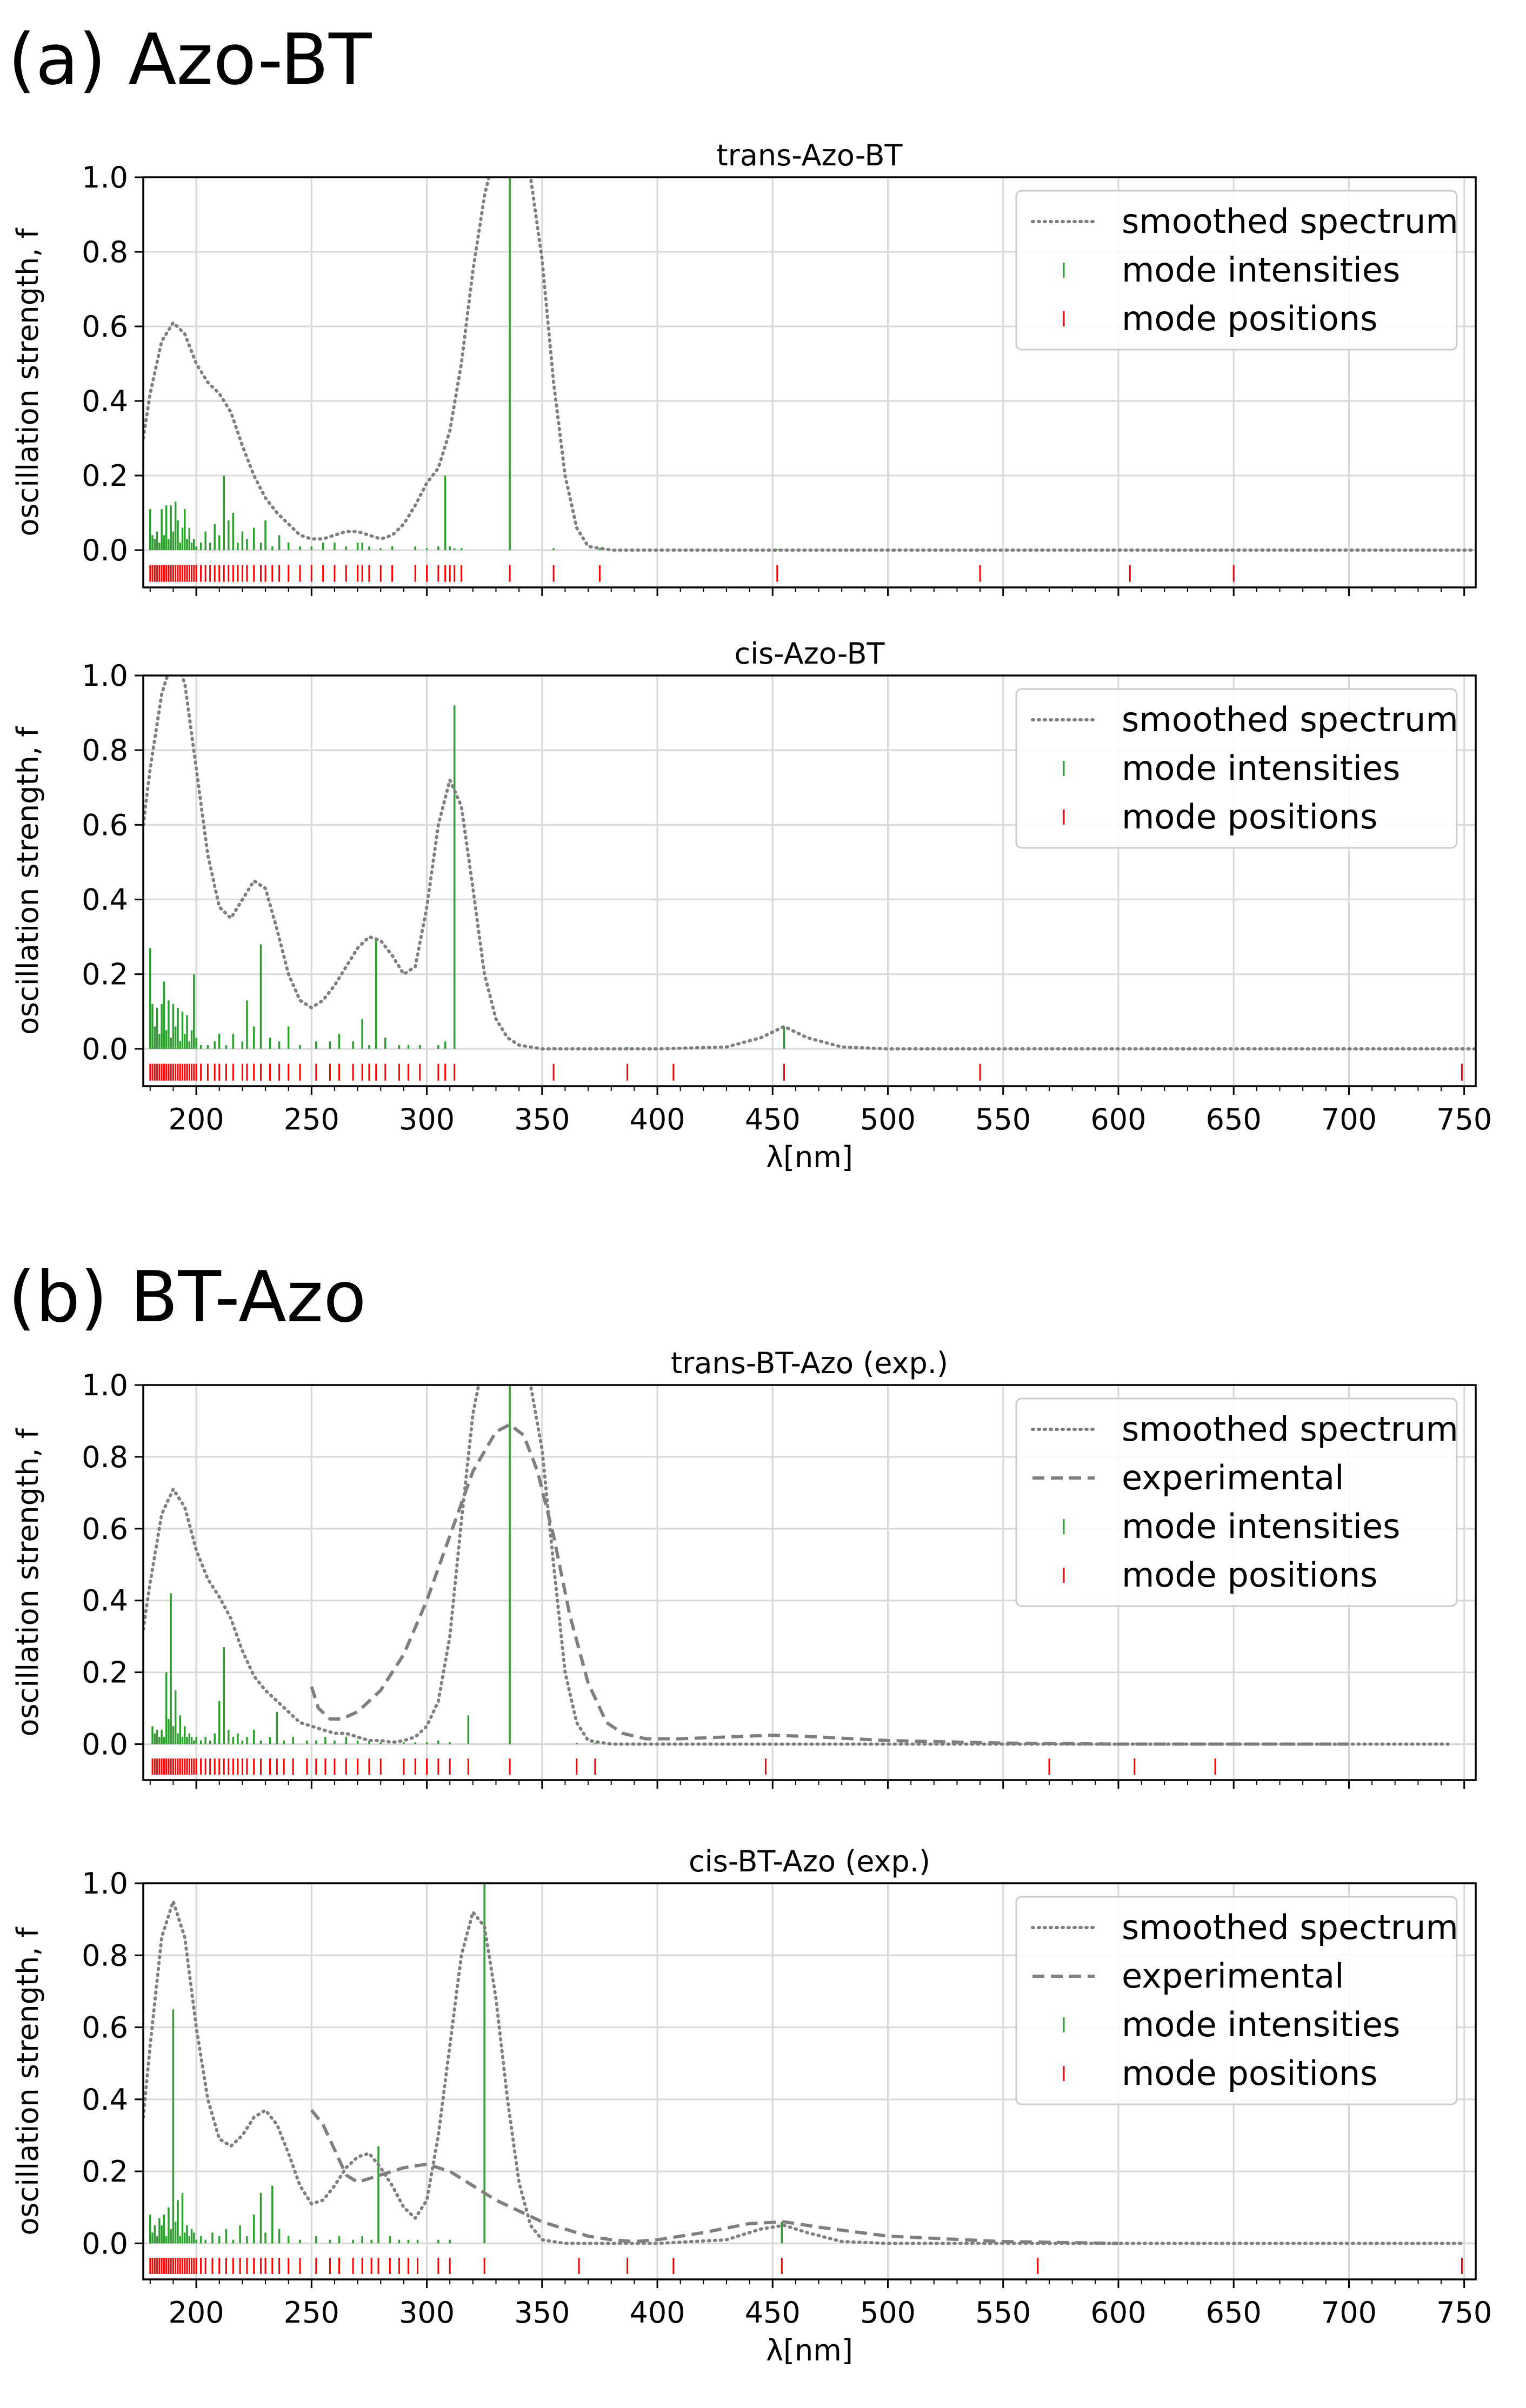 The height and width of the screenshot is (2408, 1526). What do you see at coordinates (809, 1363) in the screenshot?
I see `panel-title: trans-BT-Azo (exp.)` at bounding box center [809, 1363].